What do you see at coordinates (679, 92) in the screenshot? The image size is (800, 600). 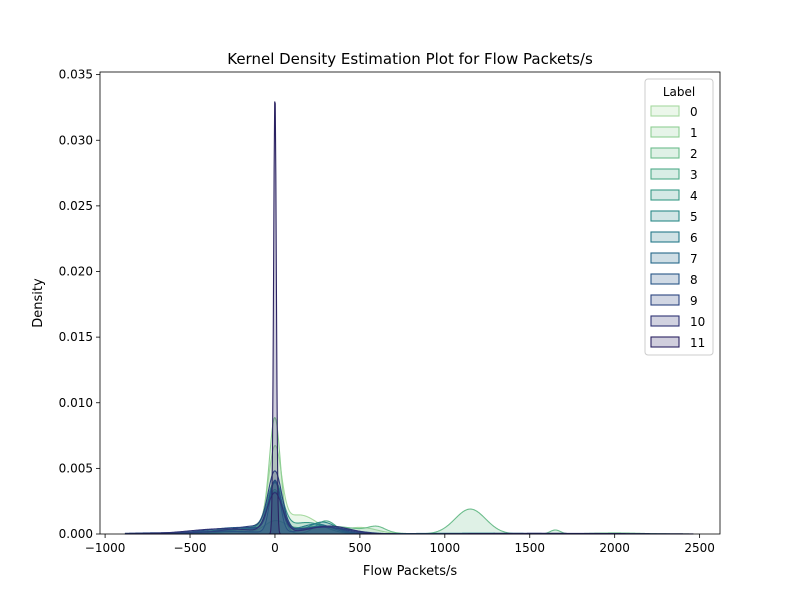 I see `legend-title: Label` at bounding box center [679, 92].